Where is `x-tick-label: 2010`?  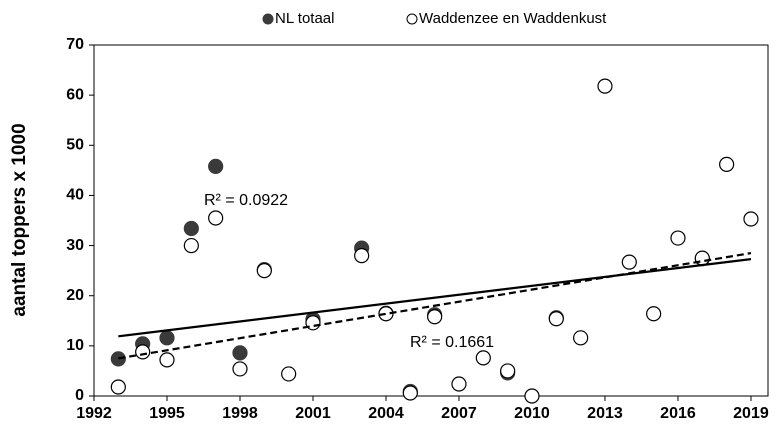 x-tick-label: 2010 is located at coordinates (532, 413).